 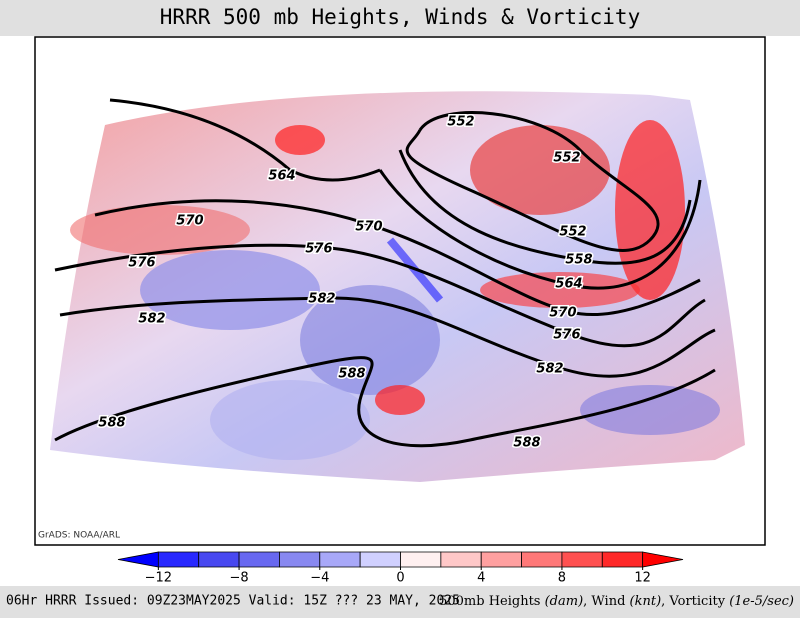 What do you see at coordinates (79, 536) in the screenshot?
I see `credit: GrADS: NOAA/ARL` at bounding box center [79, 536].